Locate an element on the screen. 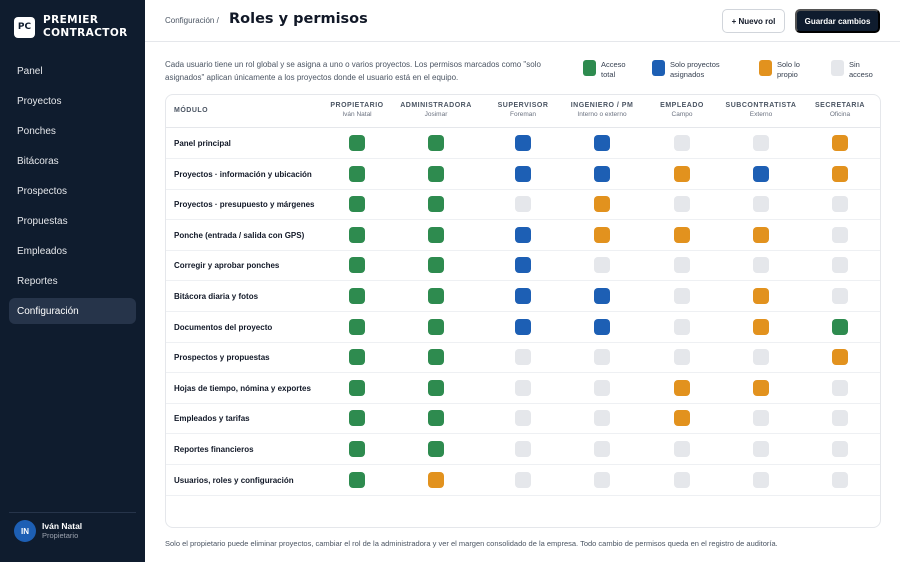 This screenshot has width=900, height=562. save-button: Guardar cambios is located at coordinates (837, 21).